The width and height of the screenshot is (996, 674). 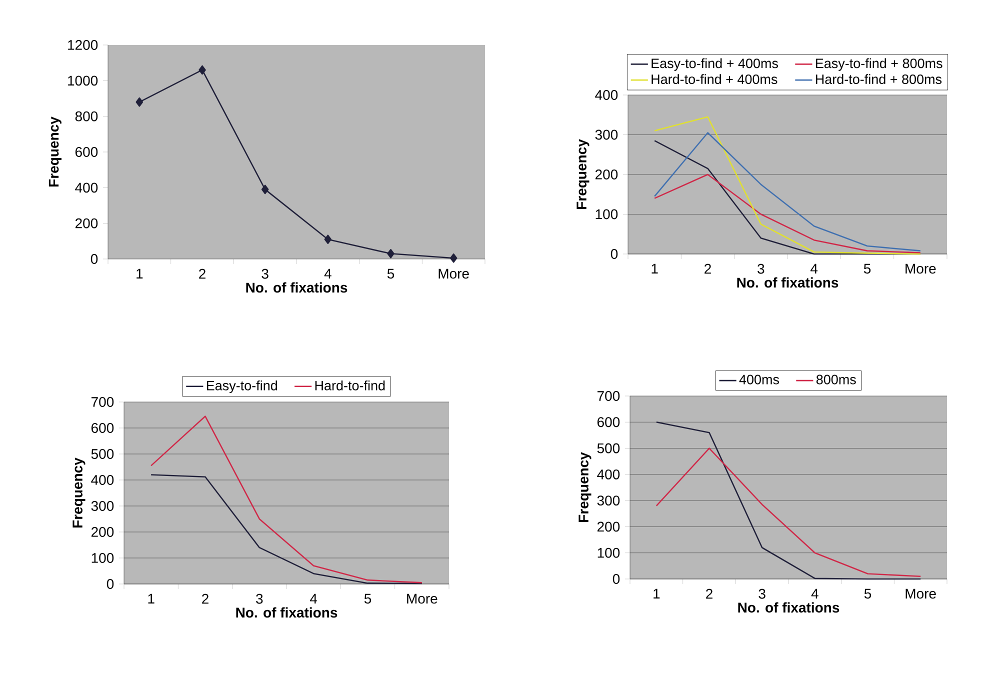 I want to click on y-tick-label: 800, so click(x=86, y=116).